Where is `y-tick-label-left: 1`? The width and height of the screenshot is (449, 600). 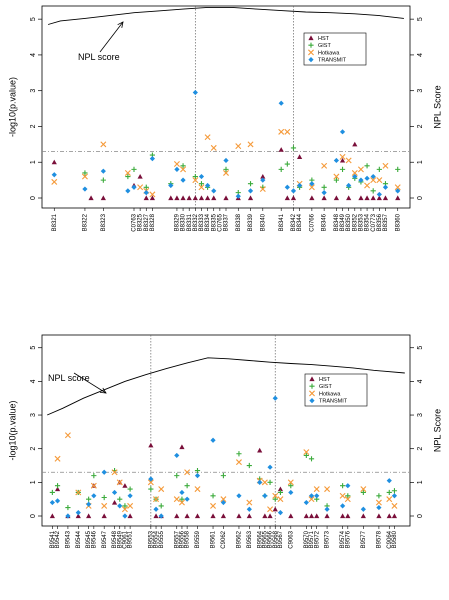
y-tick-label-left: 1 is located at coordinates (33, 162).